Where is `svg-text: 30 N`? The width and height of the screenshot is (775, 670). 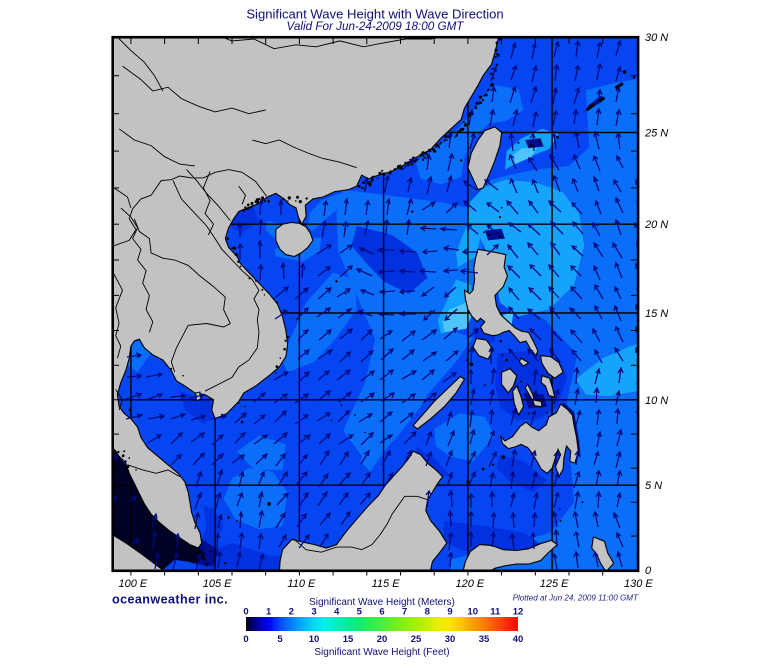 svg-text: 30 N is located at coordinates (656, 38).